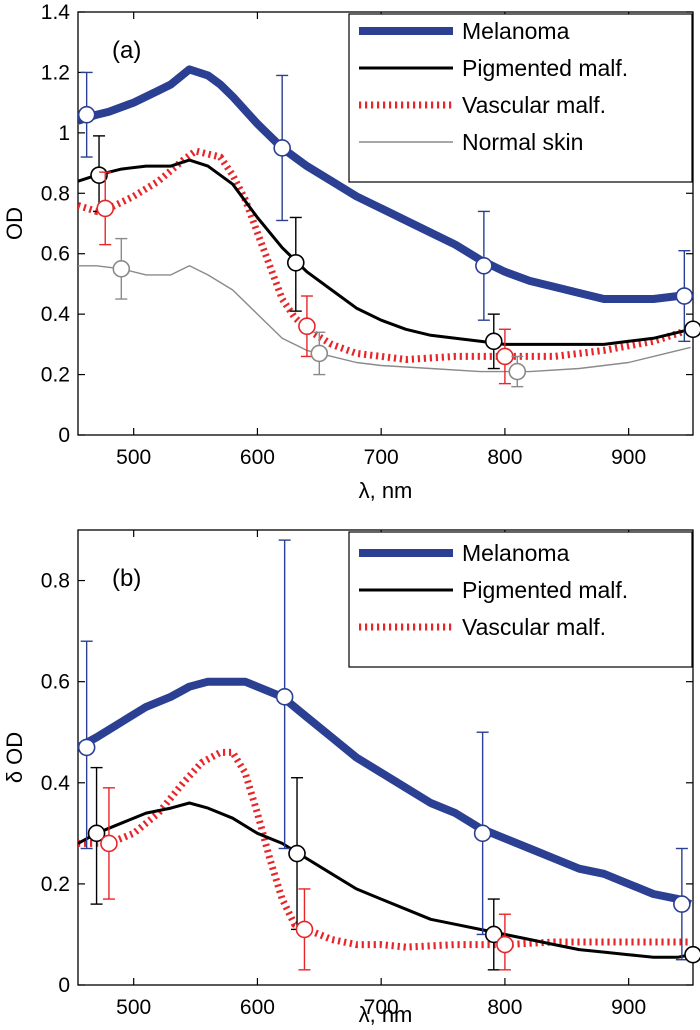  What do you see at coordinates (14, 223) in the screenshot?
I see `y-axis-label: OD` at bounding box center [14, 223].